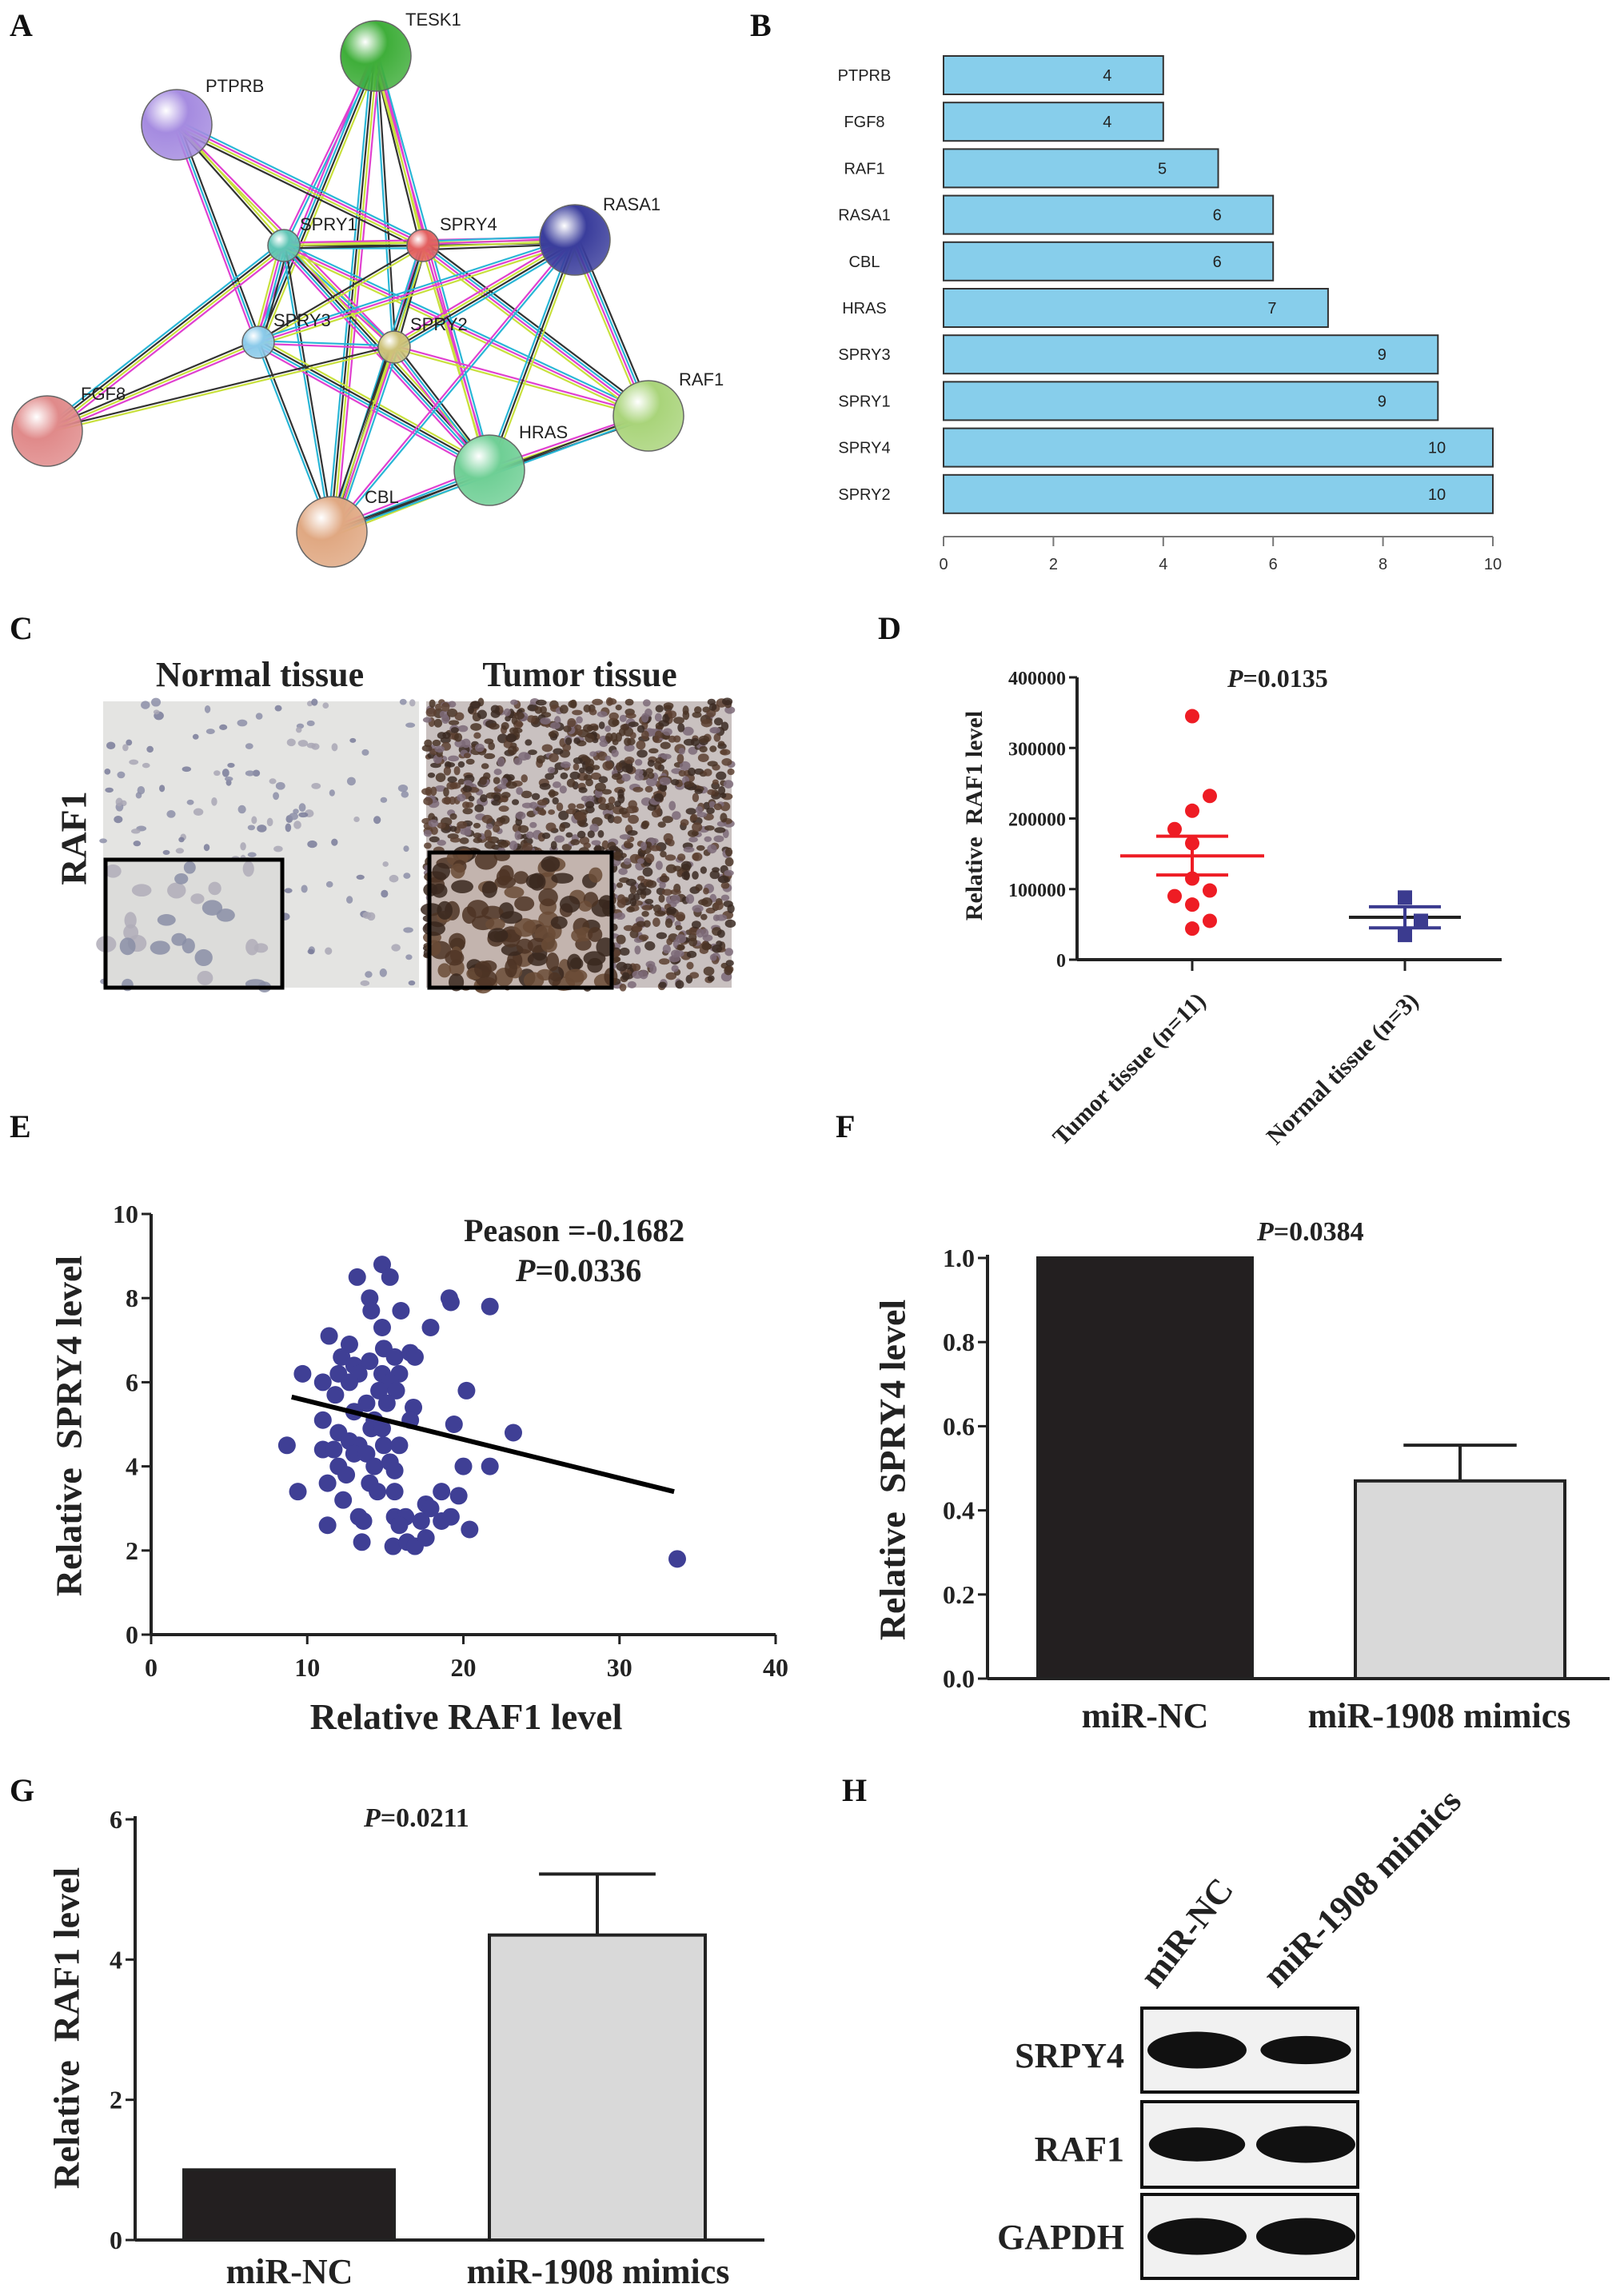  What do you see at coordinates (864, 169) in the screenshot?
I see `bar-category-label: RAF1` at bounding box center [864, 169].